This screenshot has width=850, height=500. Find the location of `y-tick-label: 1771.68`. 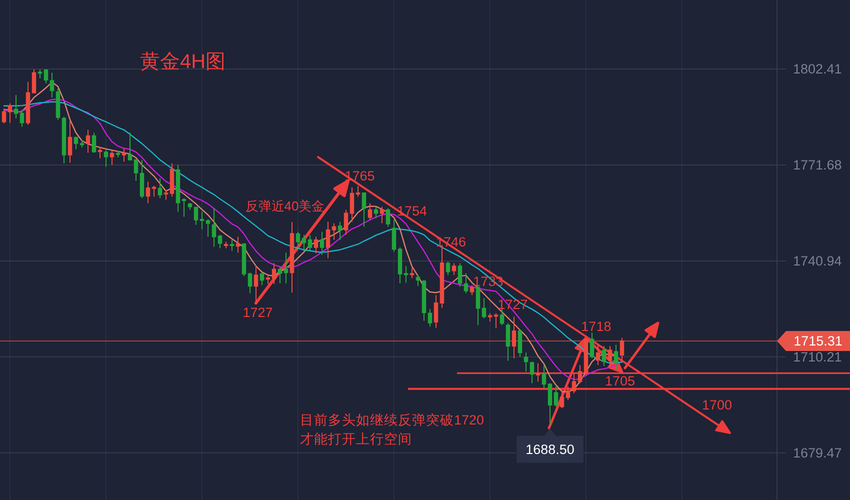

y-tick-label: 1771.68 is located at coordinates (817, 164).